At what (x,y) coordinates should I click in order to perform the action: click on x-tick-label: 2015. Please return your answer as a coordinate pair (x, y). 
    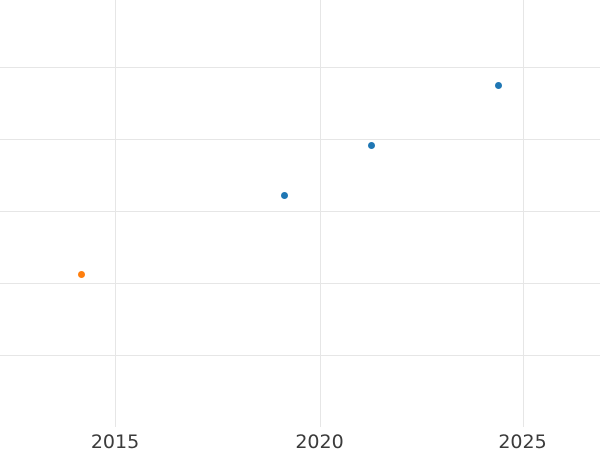
    Looking at the image, I should click on (115, 440).